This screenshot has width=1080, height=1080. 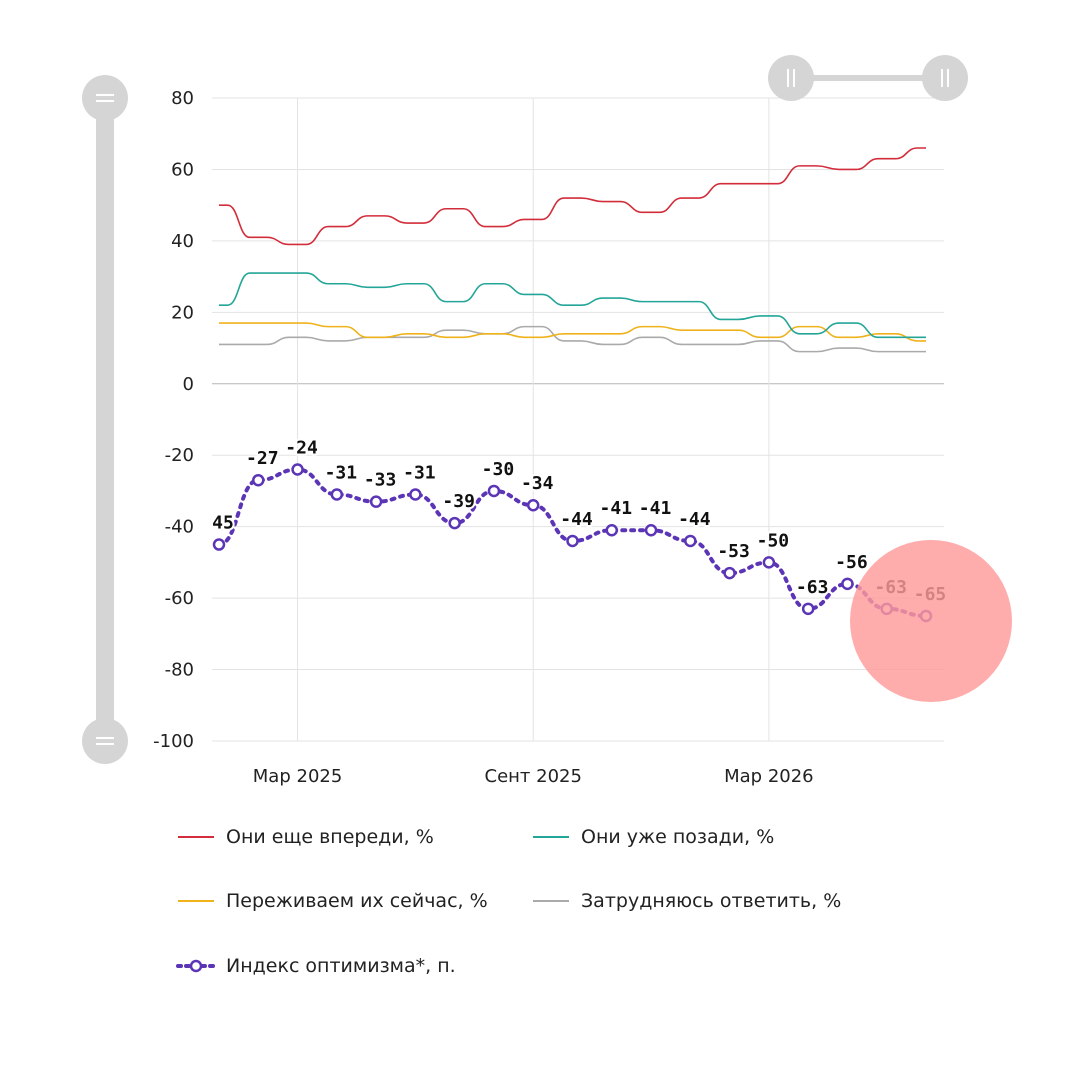 What do you see at coordinates (173, 741) in the screenshot?
I see `y-tick-label: -100` at bounding box center [173, 741].